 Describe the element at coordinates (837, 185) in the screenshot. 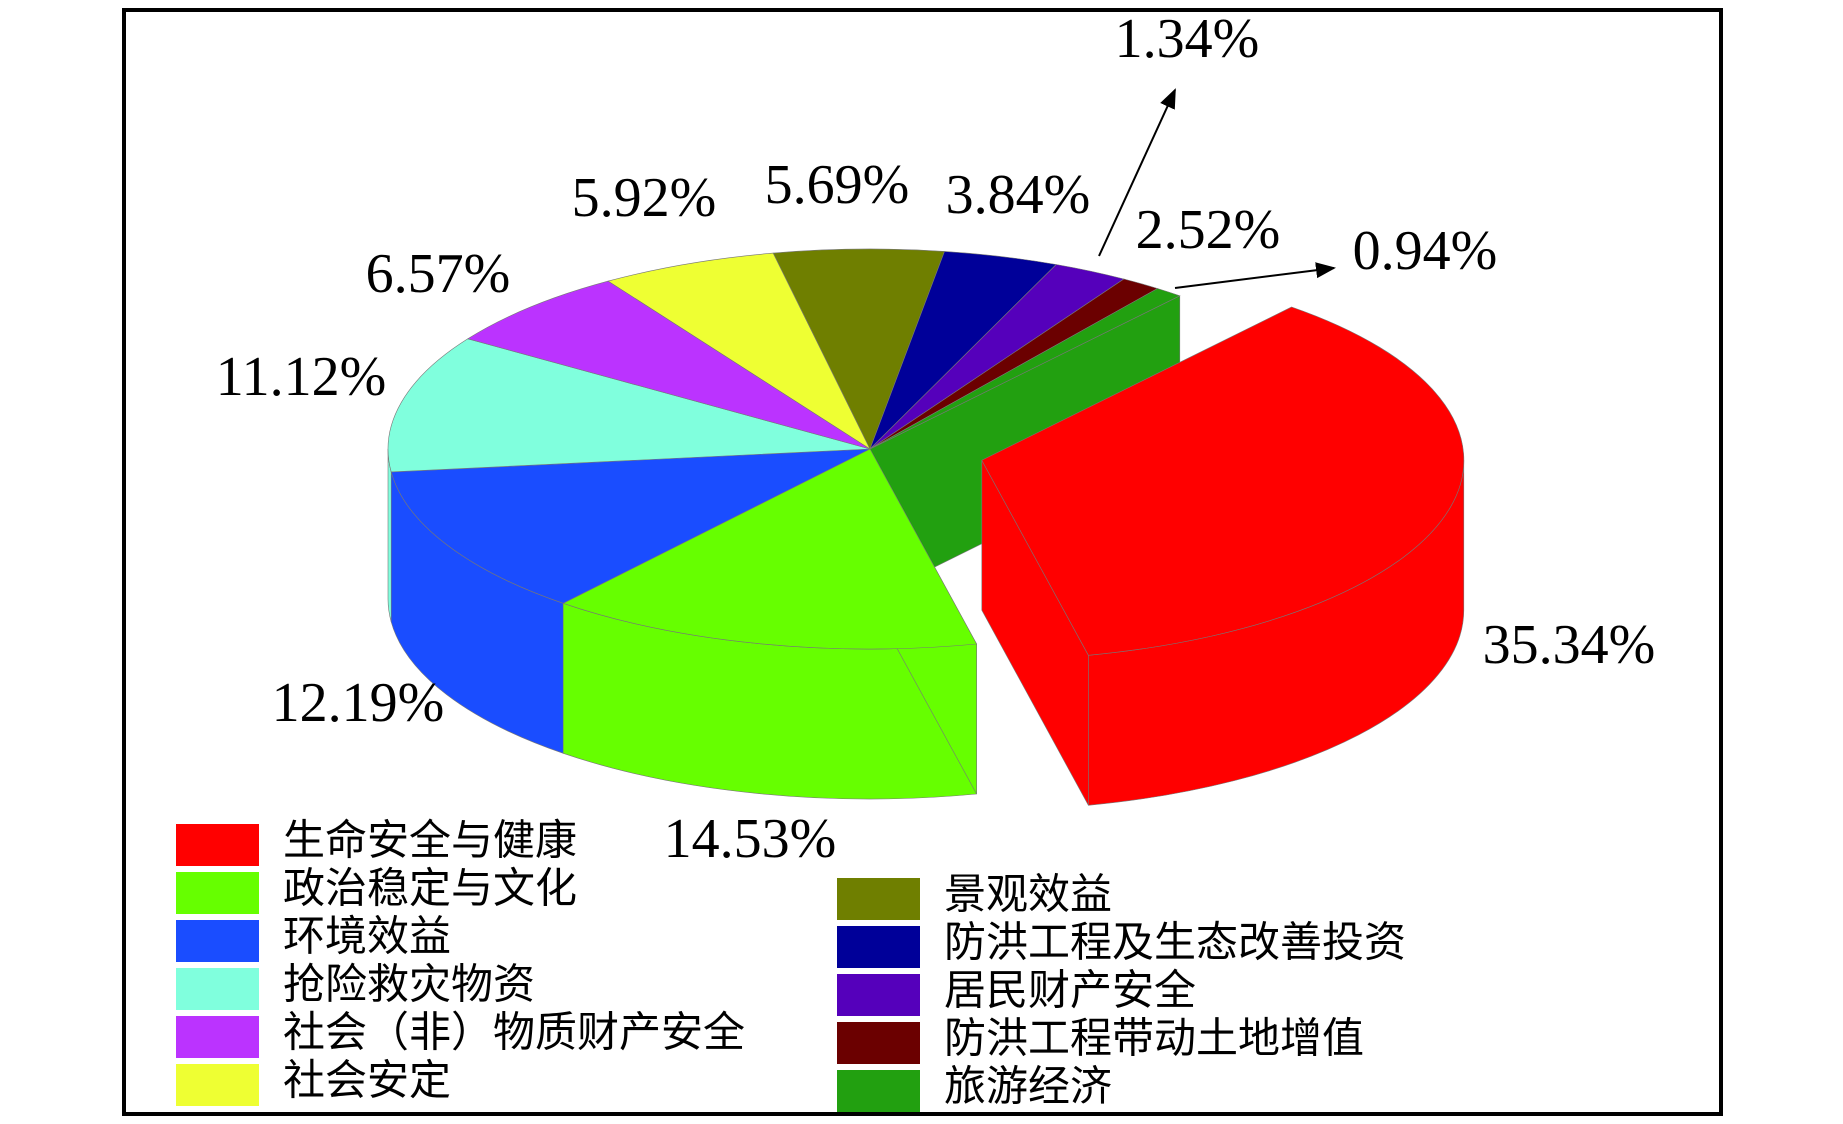

I see `data-label: 5.69%` at that location.